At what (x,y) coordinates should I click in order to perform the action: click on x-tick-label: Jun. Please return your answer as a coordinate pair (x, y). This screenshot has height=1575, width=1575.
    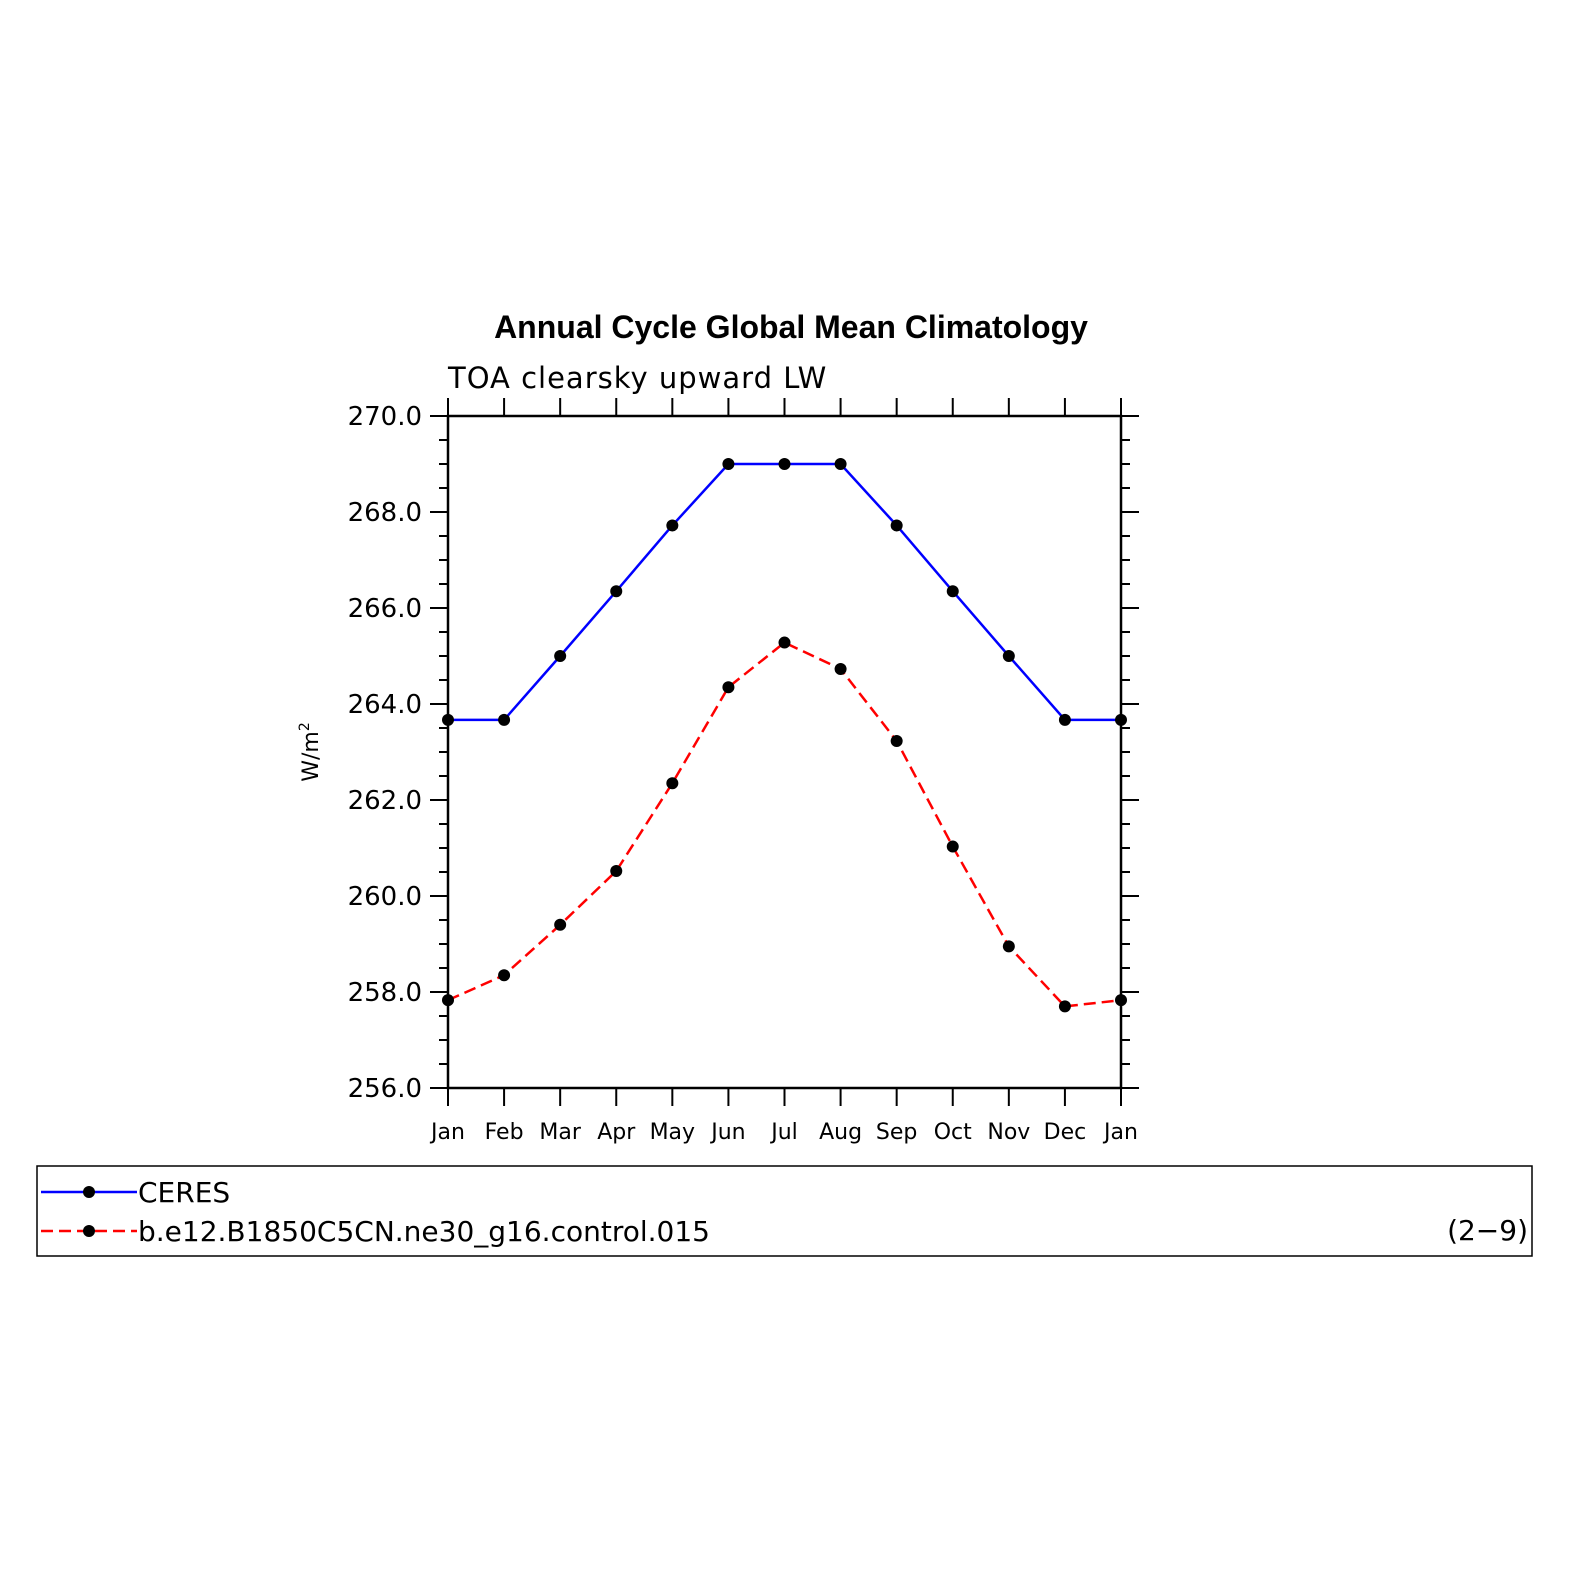
    Looking at the image, I should click on (727, 1132).